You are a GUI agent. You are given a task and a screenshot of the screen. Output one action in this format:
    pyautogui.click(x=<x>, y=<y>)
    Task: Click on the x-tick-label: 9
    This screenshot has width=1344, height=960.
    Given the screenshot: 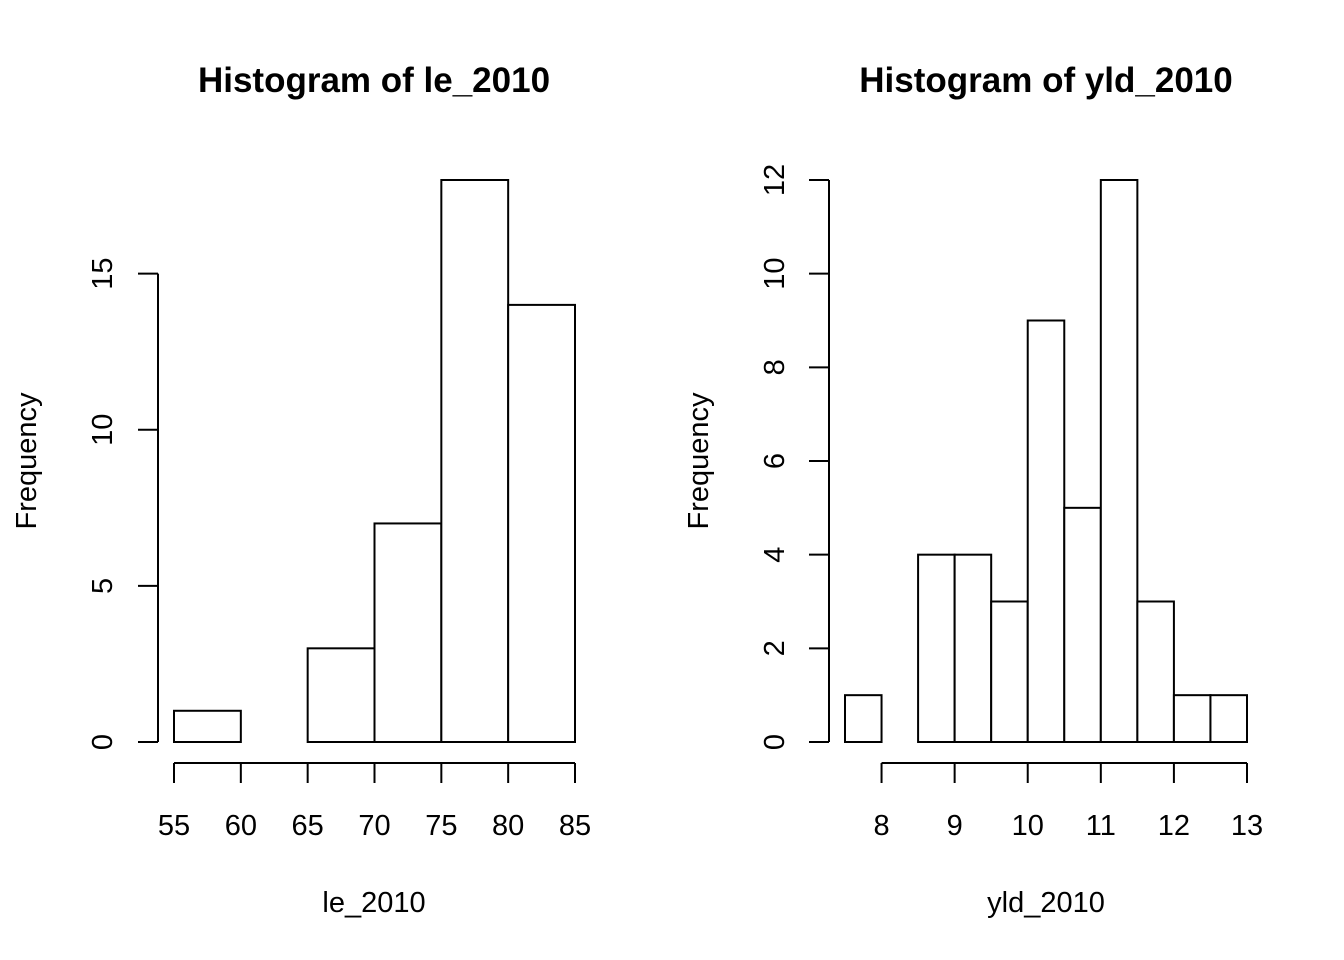 What is the action you would take?
    pyautogui.click(x=955, y=826)
    